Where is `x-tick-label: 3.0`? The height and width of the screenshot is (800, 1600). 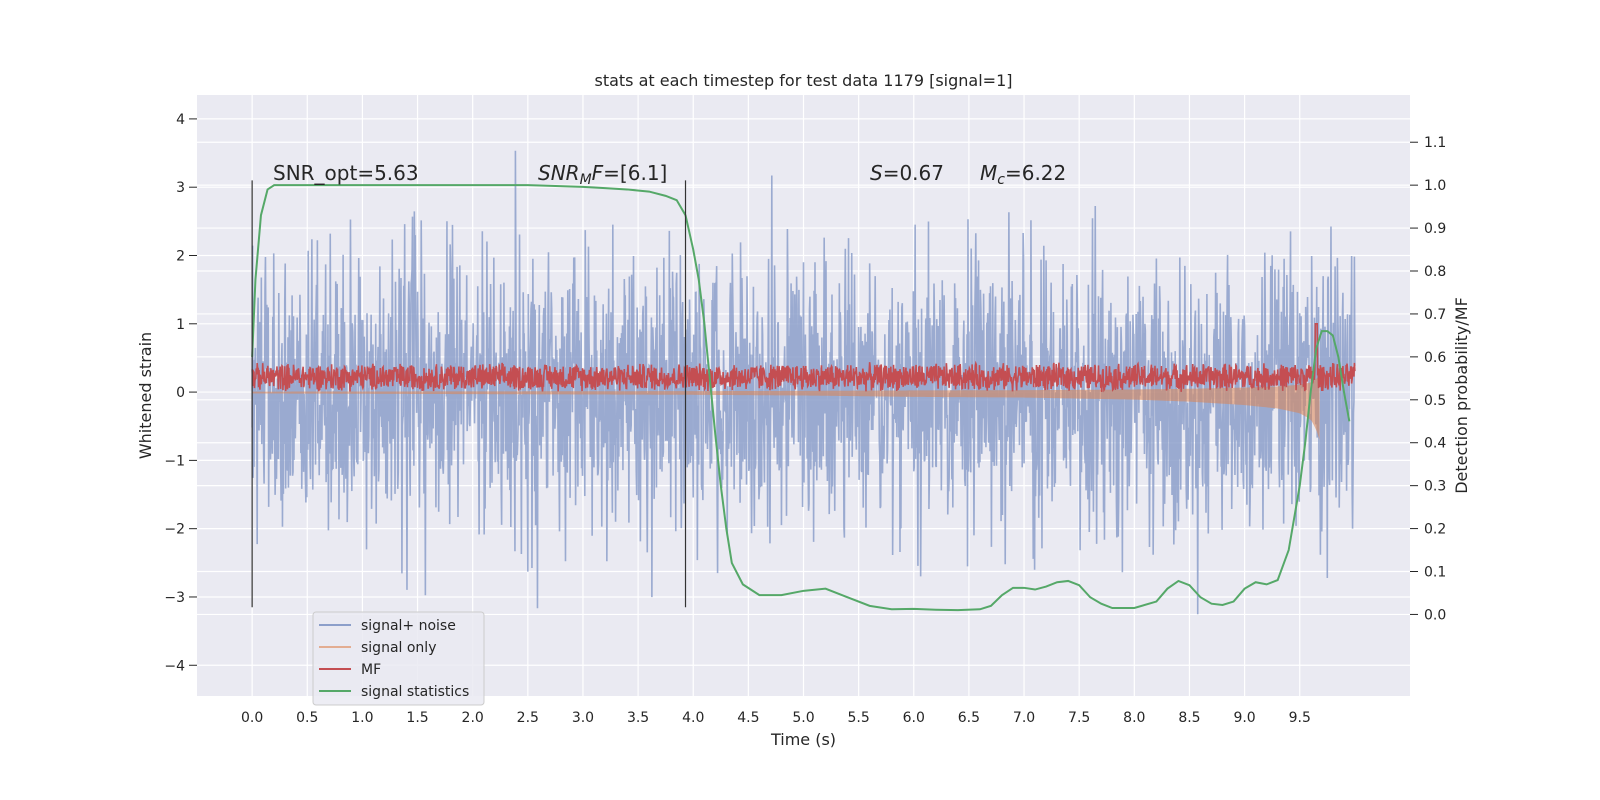
x-tick-label: 3.0 is located at coordinates (583, 718).